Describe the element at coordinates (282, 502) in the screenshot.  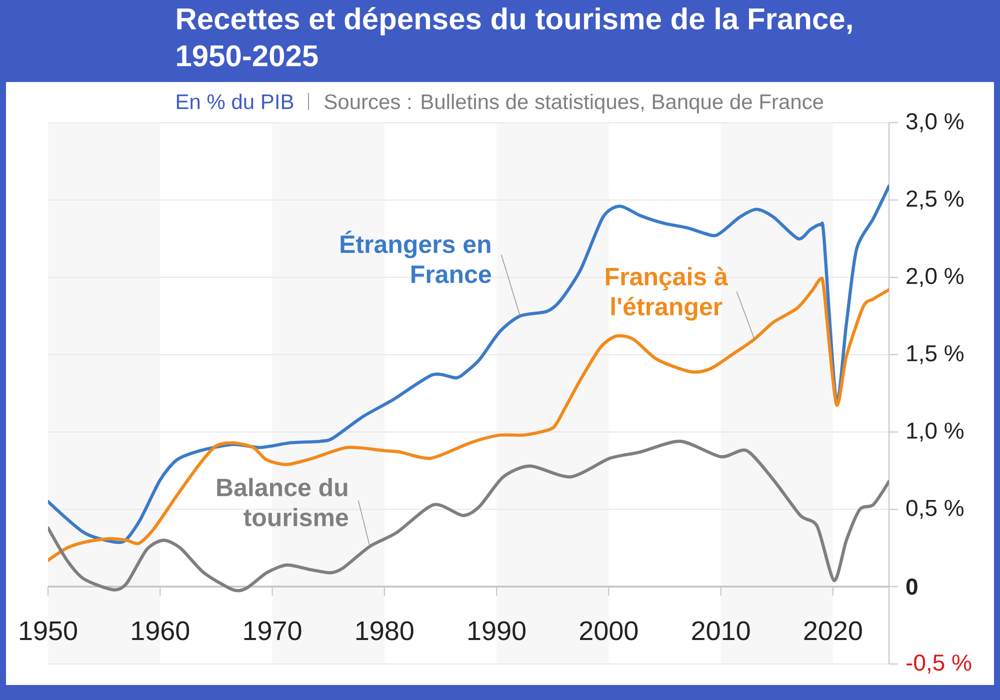
I see `series-label: Balance du tourisme` at that location.